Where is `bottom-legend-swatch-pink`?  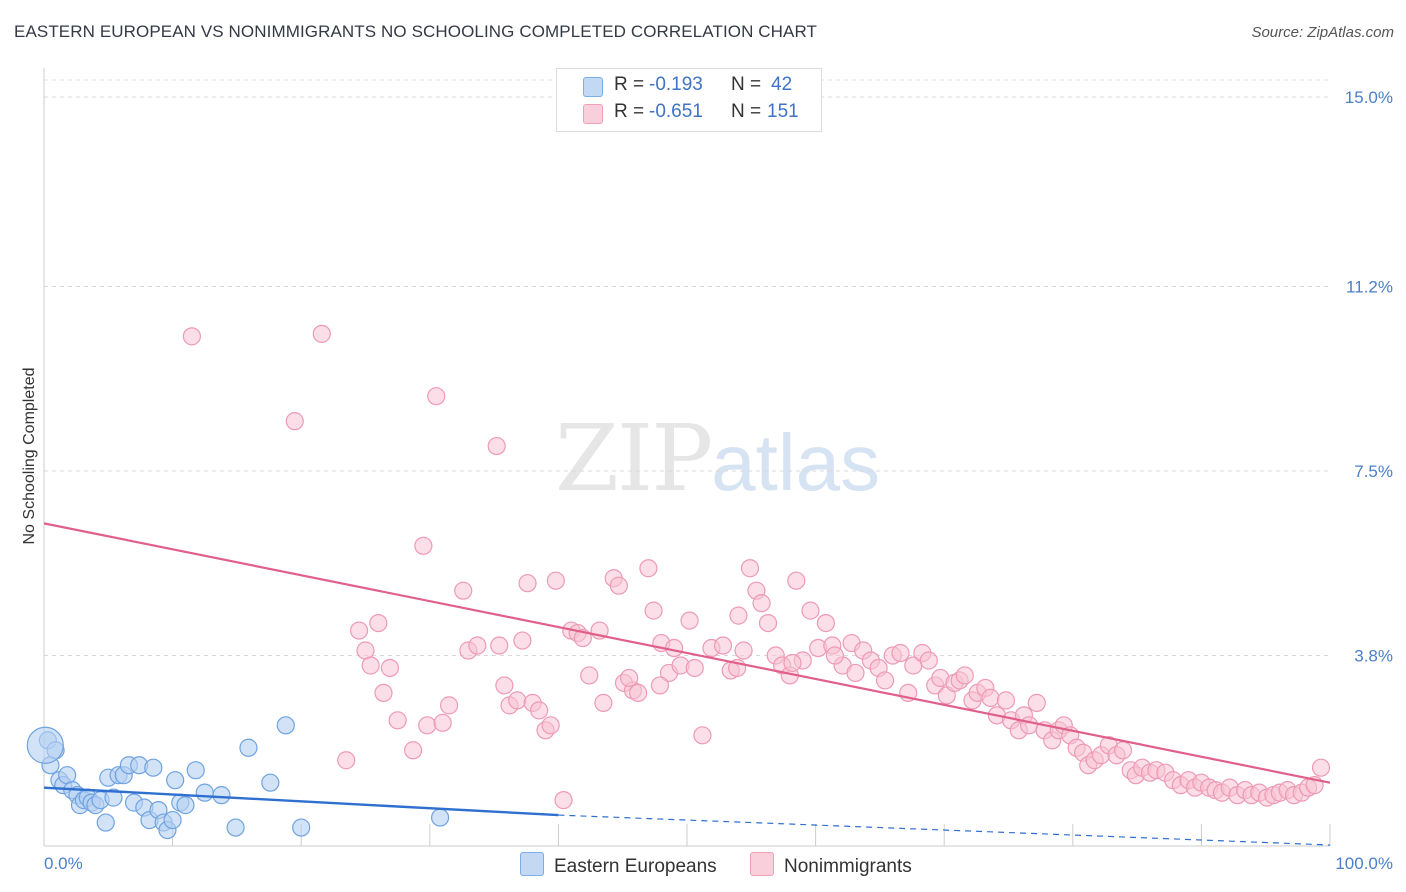
bottom-legend-swatch-pink is located at coordinates (762, 864).